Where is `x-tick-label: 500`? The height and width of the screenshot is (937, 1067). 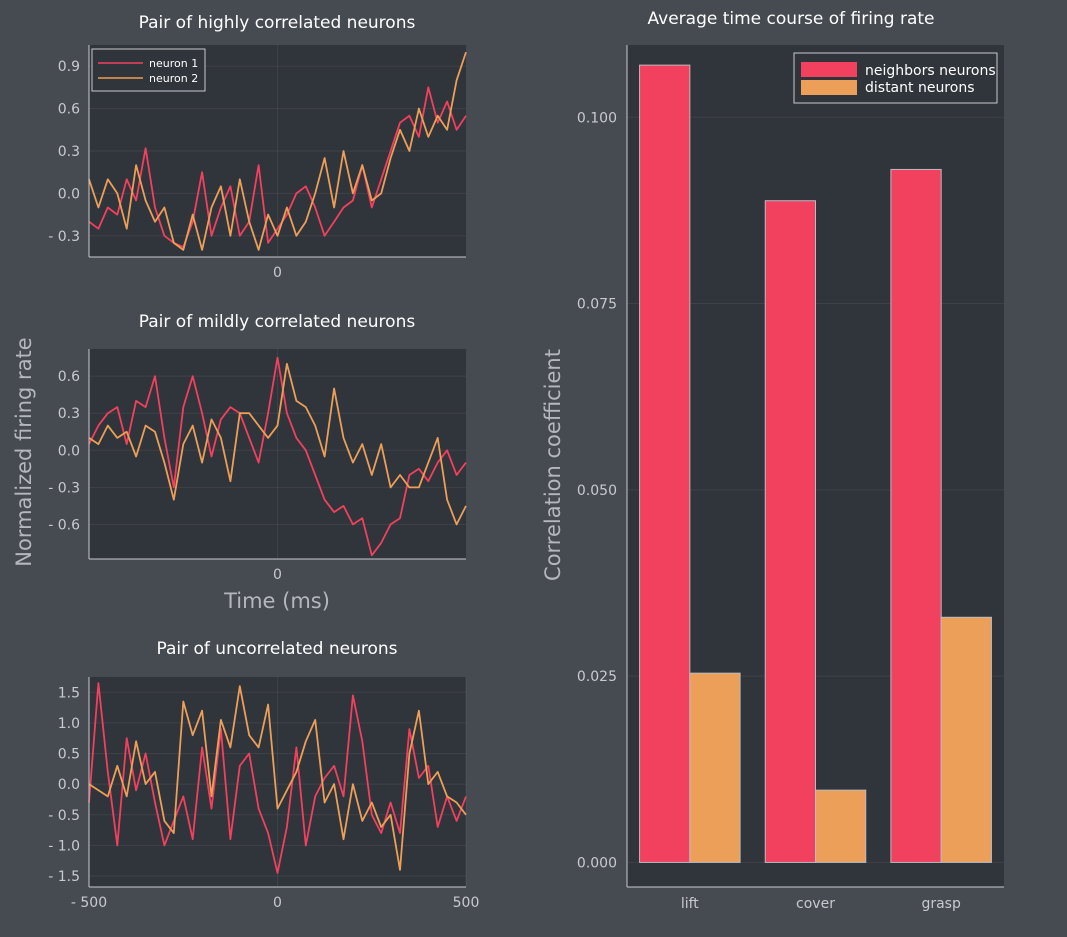 x-tick-label: 500 is located at coordinates (466, 903).